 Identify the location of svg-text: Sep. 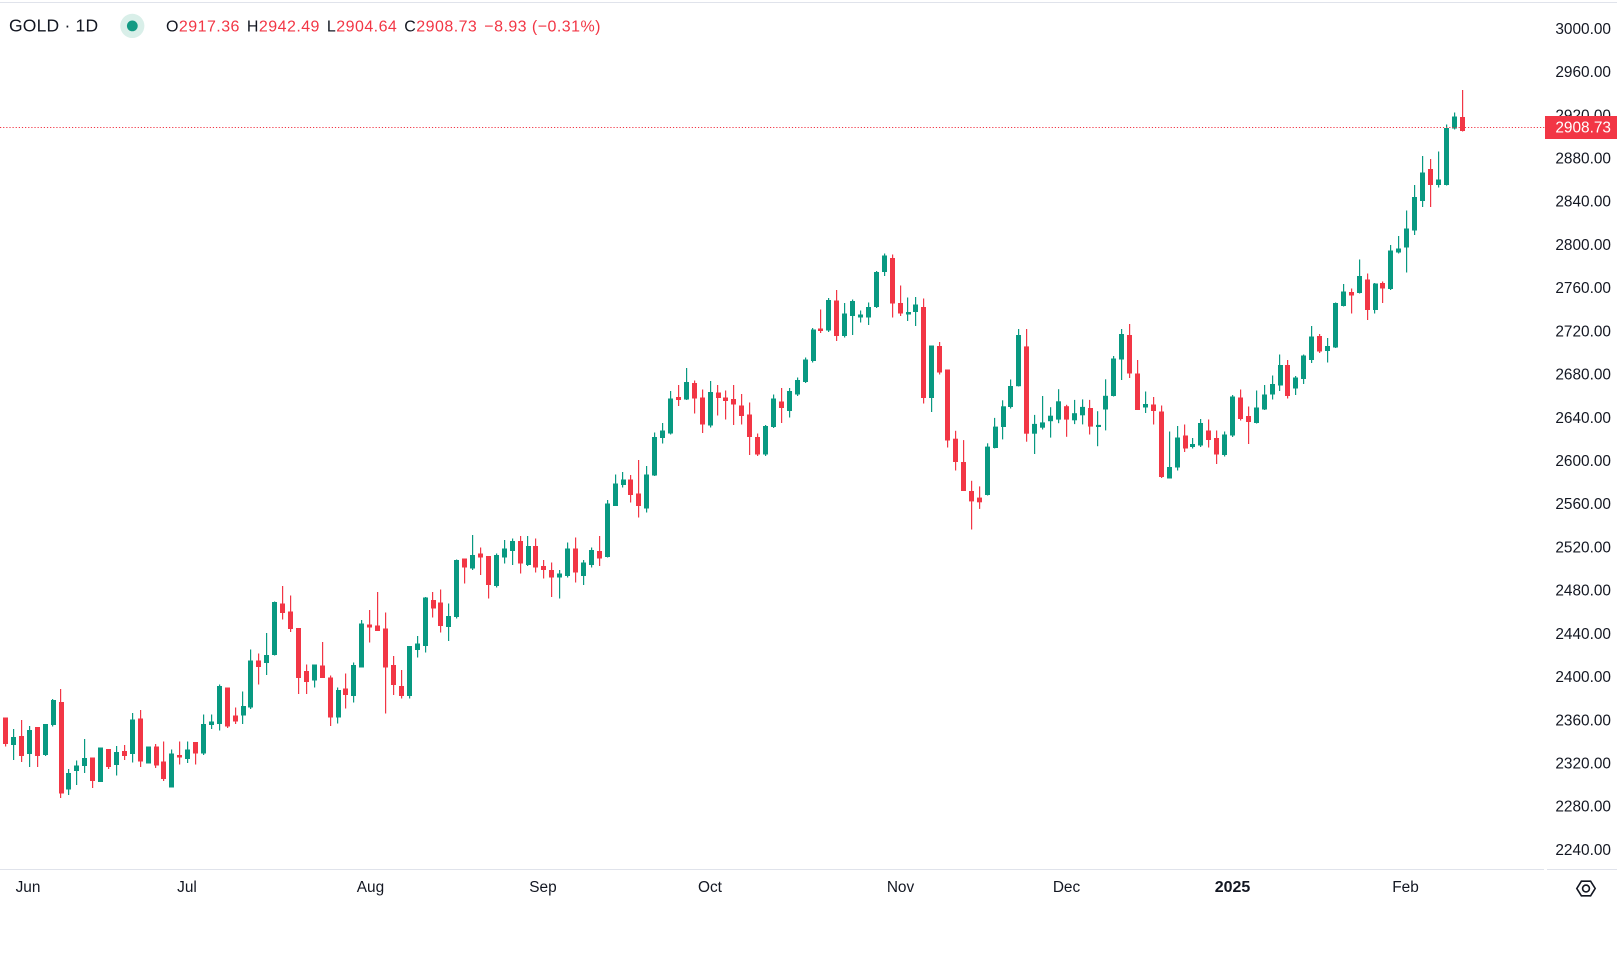
(542, 887).